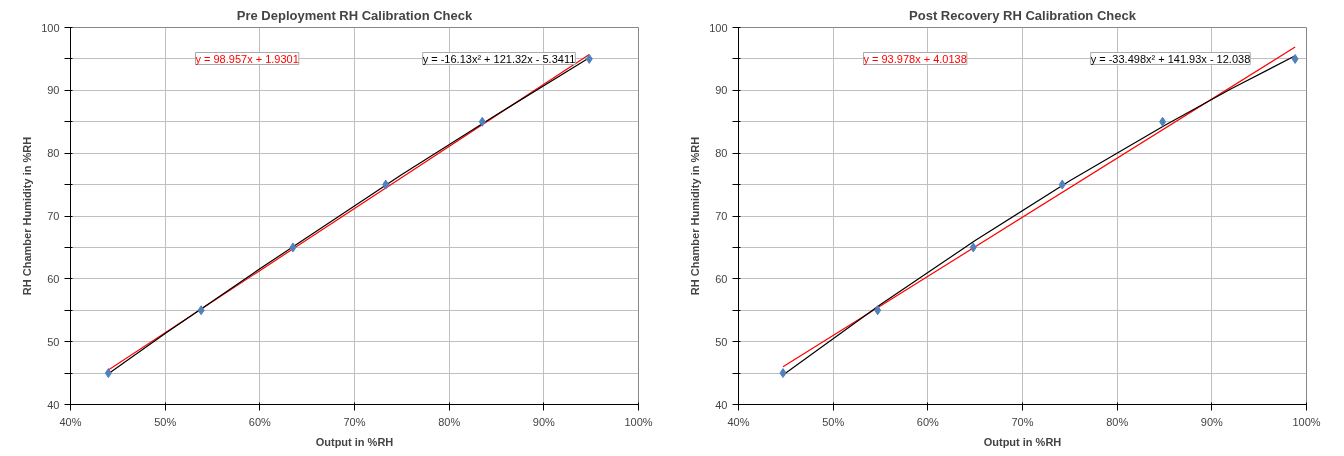  I want to click on chart-title: Pre Deployment RH Calibration Check, so click(355, 15).